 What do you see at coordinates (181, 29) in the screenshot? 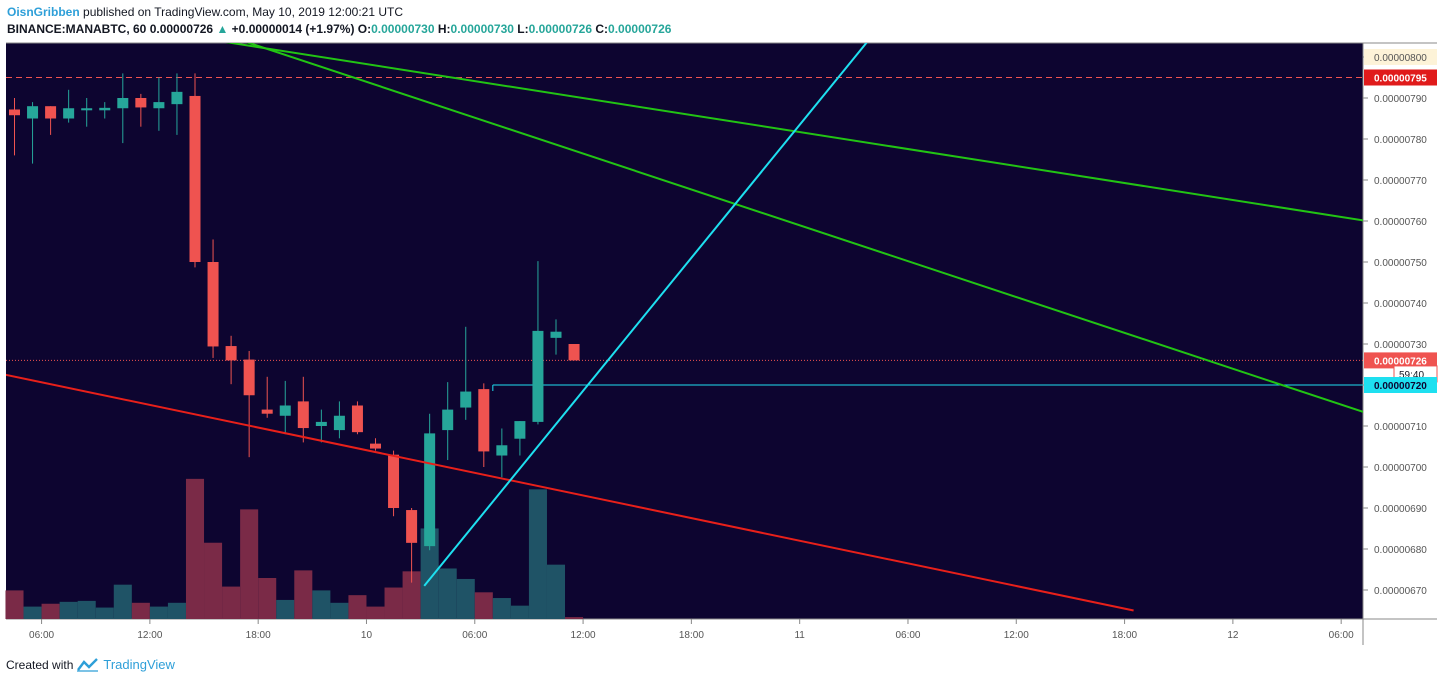
I see `last-price: 0.00000726` at bounding box center [181, 29].